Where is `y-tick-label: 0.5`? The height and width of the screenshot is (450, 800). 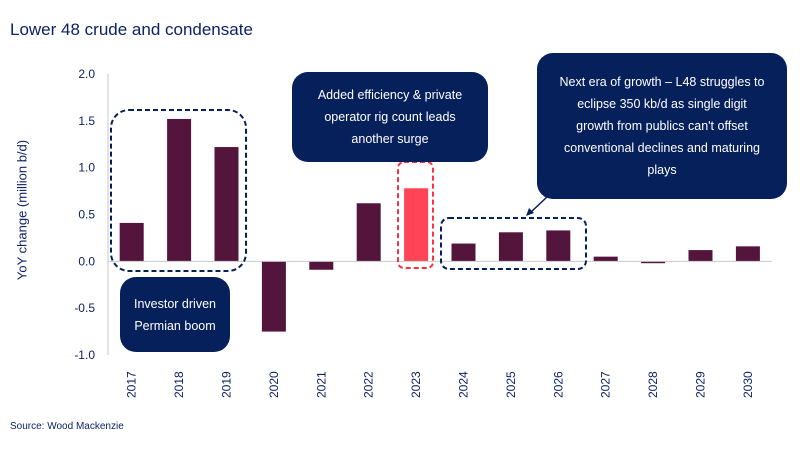 y-tick-label: 0.5 is located at coordinates (86, 215).